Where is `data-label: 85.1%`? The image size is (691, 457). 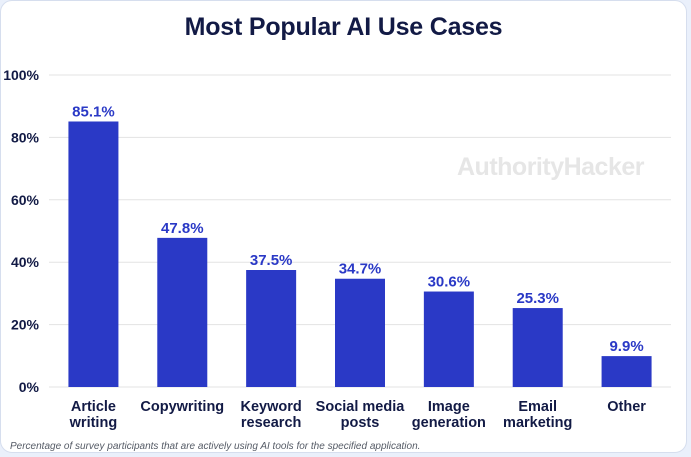 data-label: 85.1% is located at coordinates (93, 111).